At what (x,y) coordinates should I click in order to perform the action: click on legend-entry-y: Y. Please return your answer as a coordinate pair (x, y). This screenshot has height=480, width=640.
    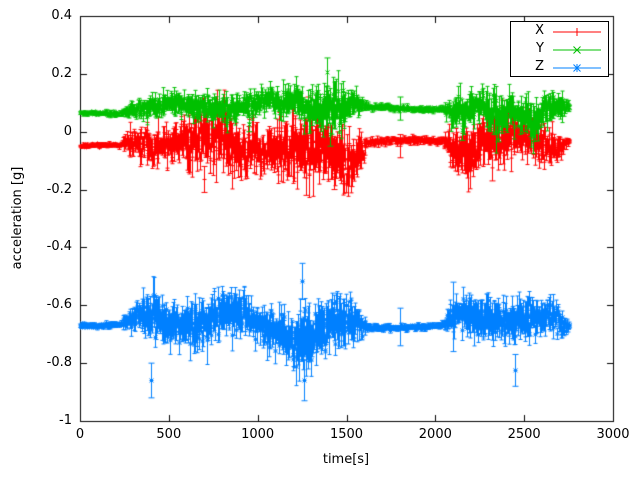
    Looking at the image, I should click on (559, 49).